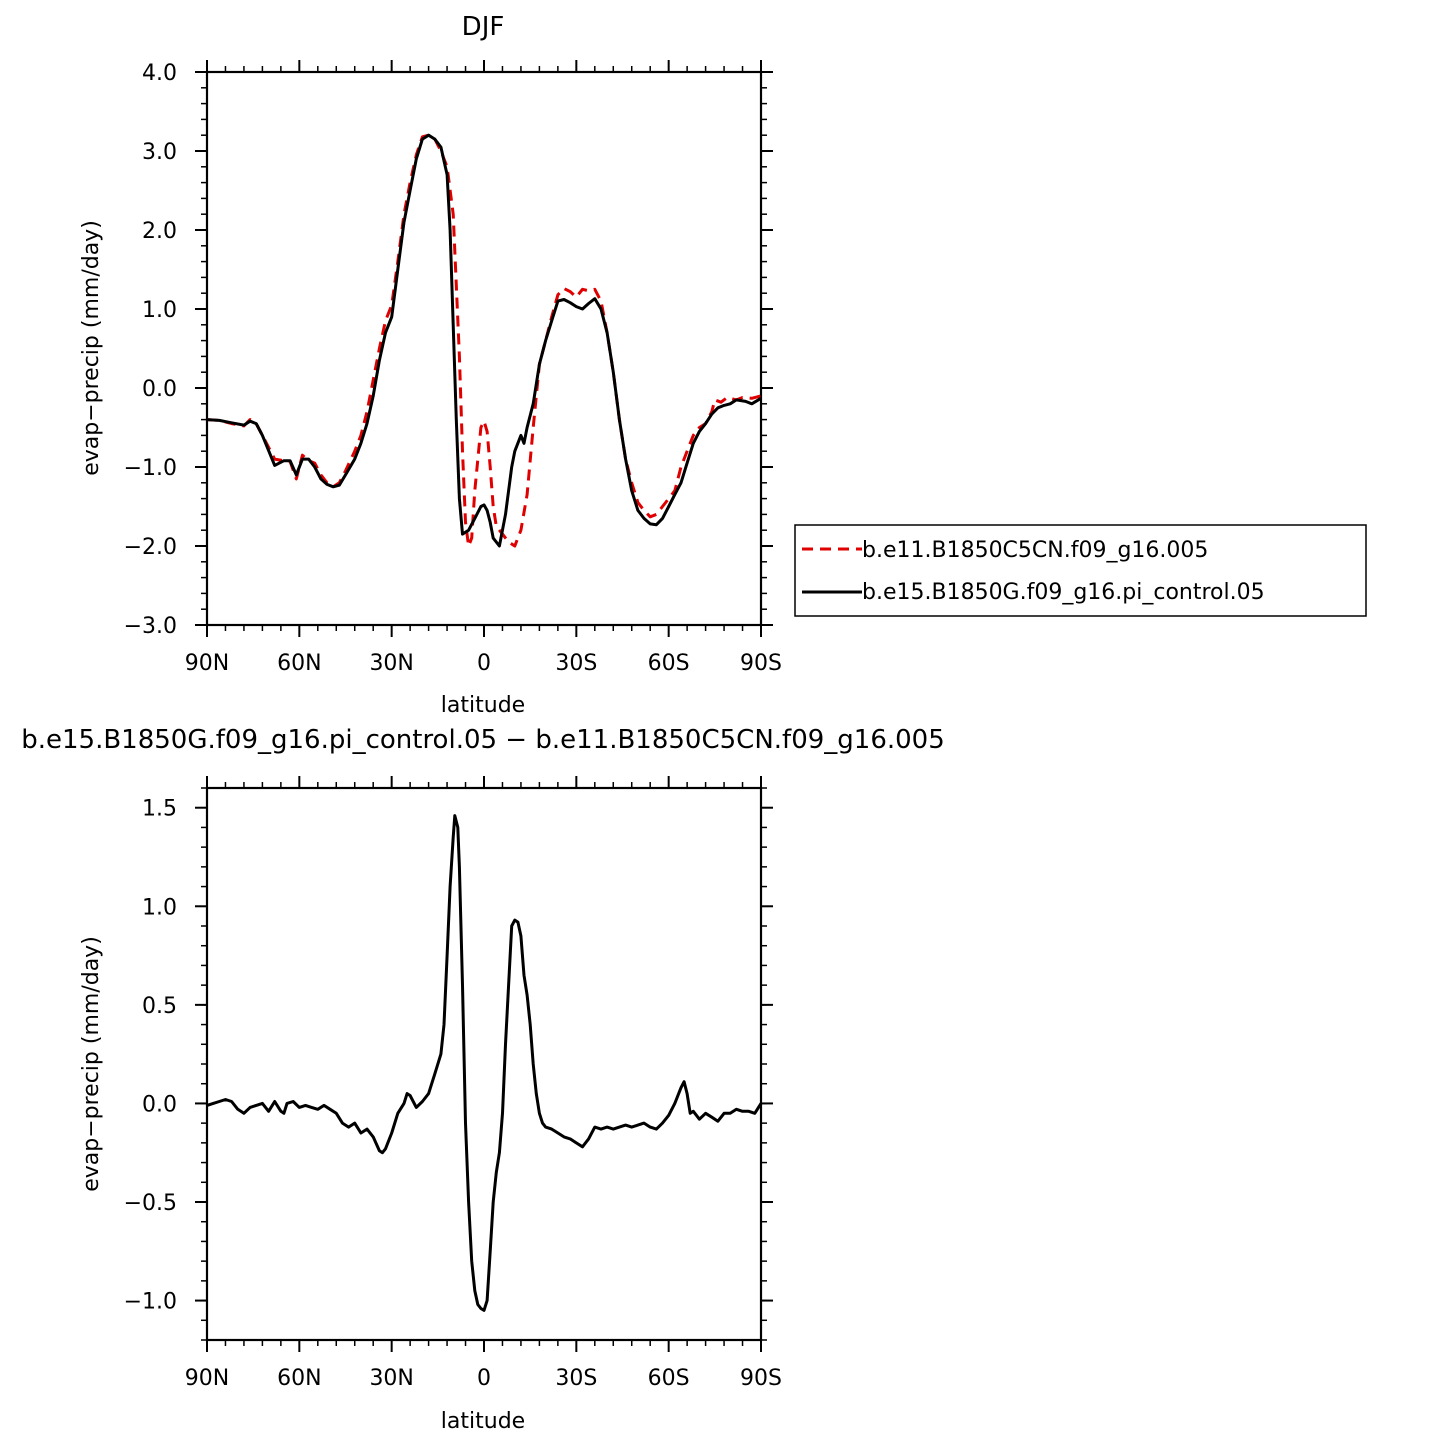 Image resolution: width=1441 pixels, height=1441 pixels. I want to click on top-x-tick-label: 30N, so click(391, 663).